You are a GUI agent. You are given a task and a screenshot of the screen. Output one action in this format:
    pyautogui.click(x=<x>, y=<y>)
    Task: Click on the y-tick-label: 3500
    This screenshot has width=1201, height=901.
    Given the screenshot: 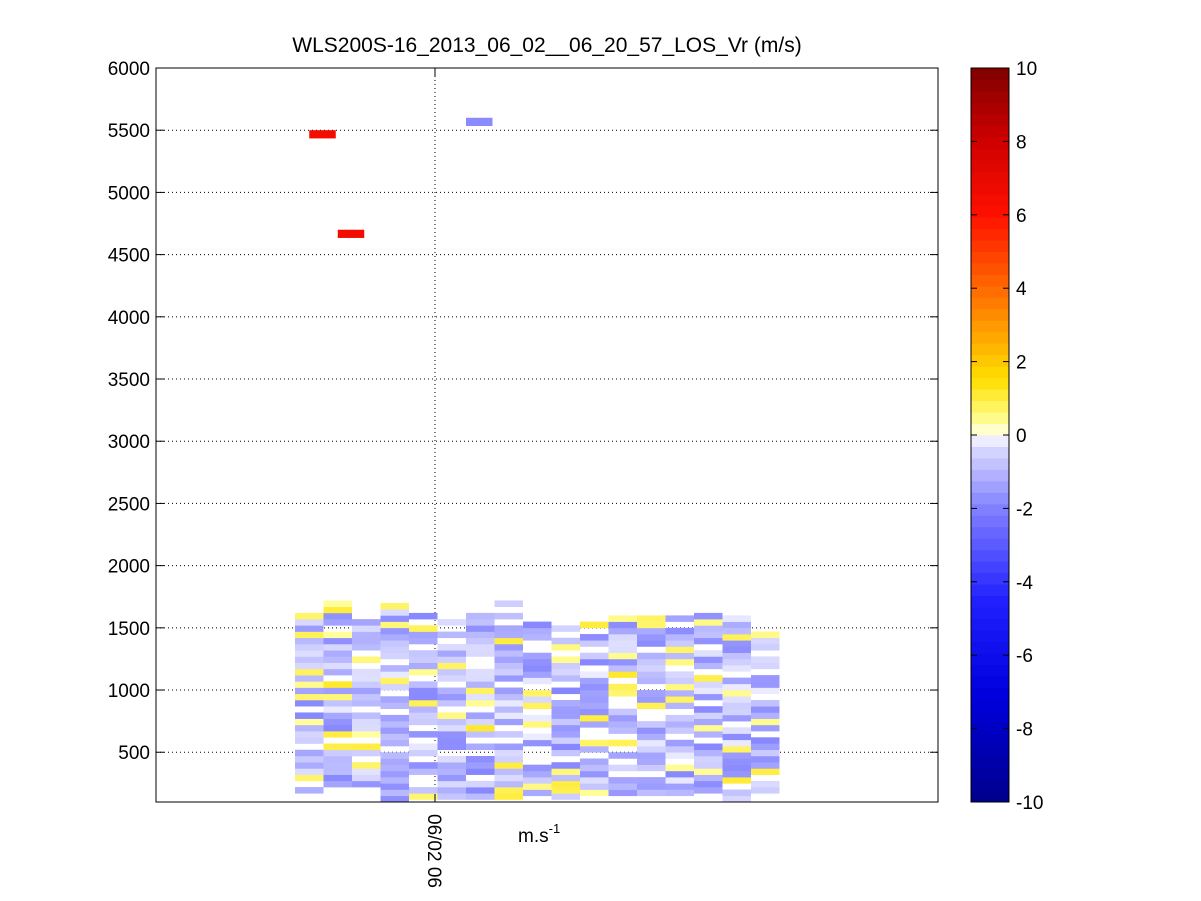 What is the action you would take?
    pyautogui.click(x=129, y=380)
    